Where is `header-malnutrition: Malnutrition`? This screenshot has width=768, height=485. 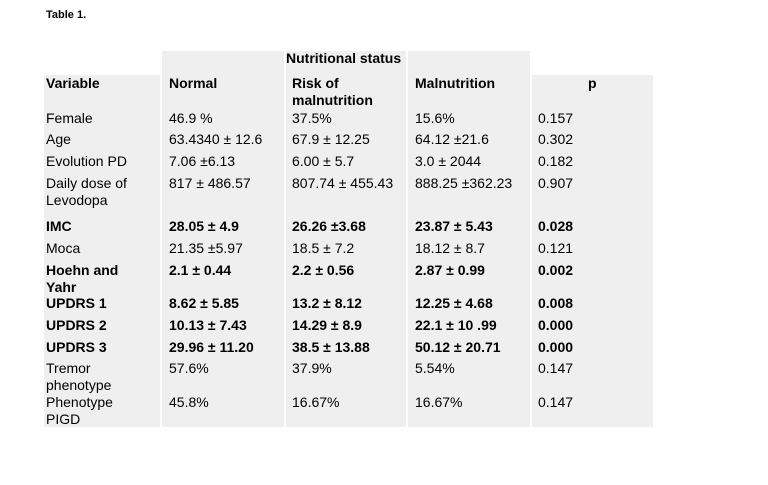 header-malnutrition: Malnutrition is located at coordinates (455, 83).